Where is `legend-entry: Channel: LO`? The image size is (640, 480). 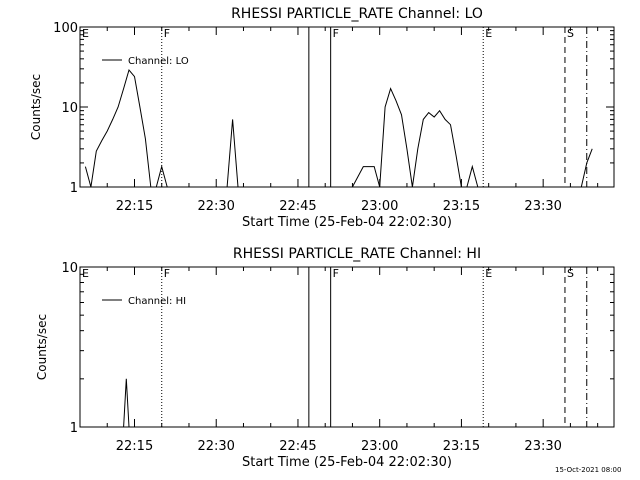 legend-entry: Channel: LO is located at coordinates (158, 61).